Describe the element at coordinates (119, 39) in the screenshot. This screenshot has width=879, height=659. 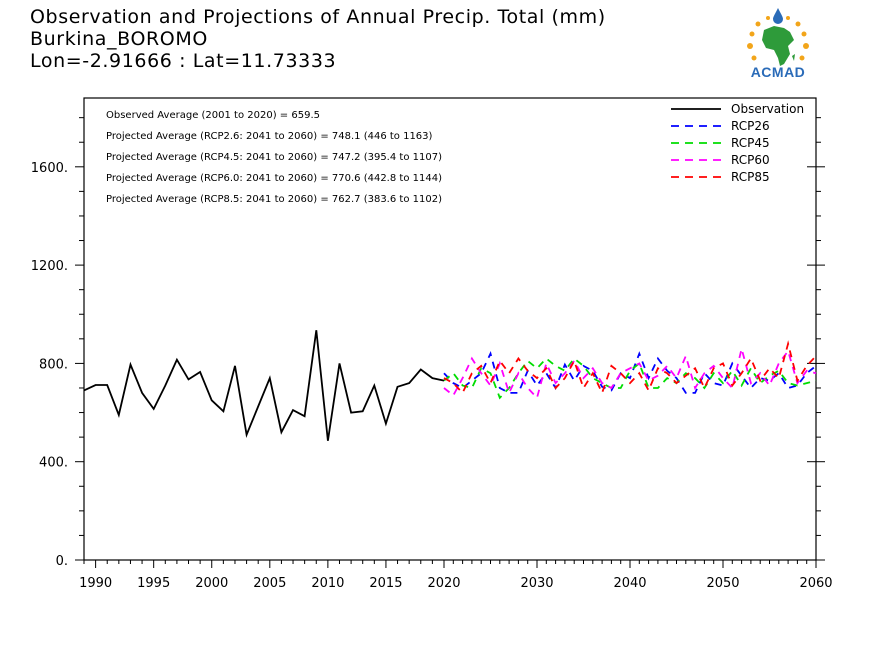
I see `station-name: Burkina_BOROMO` at that location.